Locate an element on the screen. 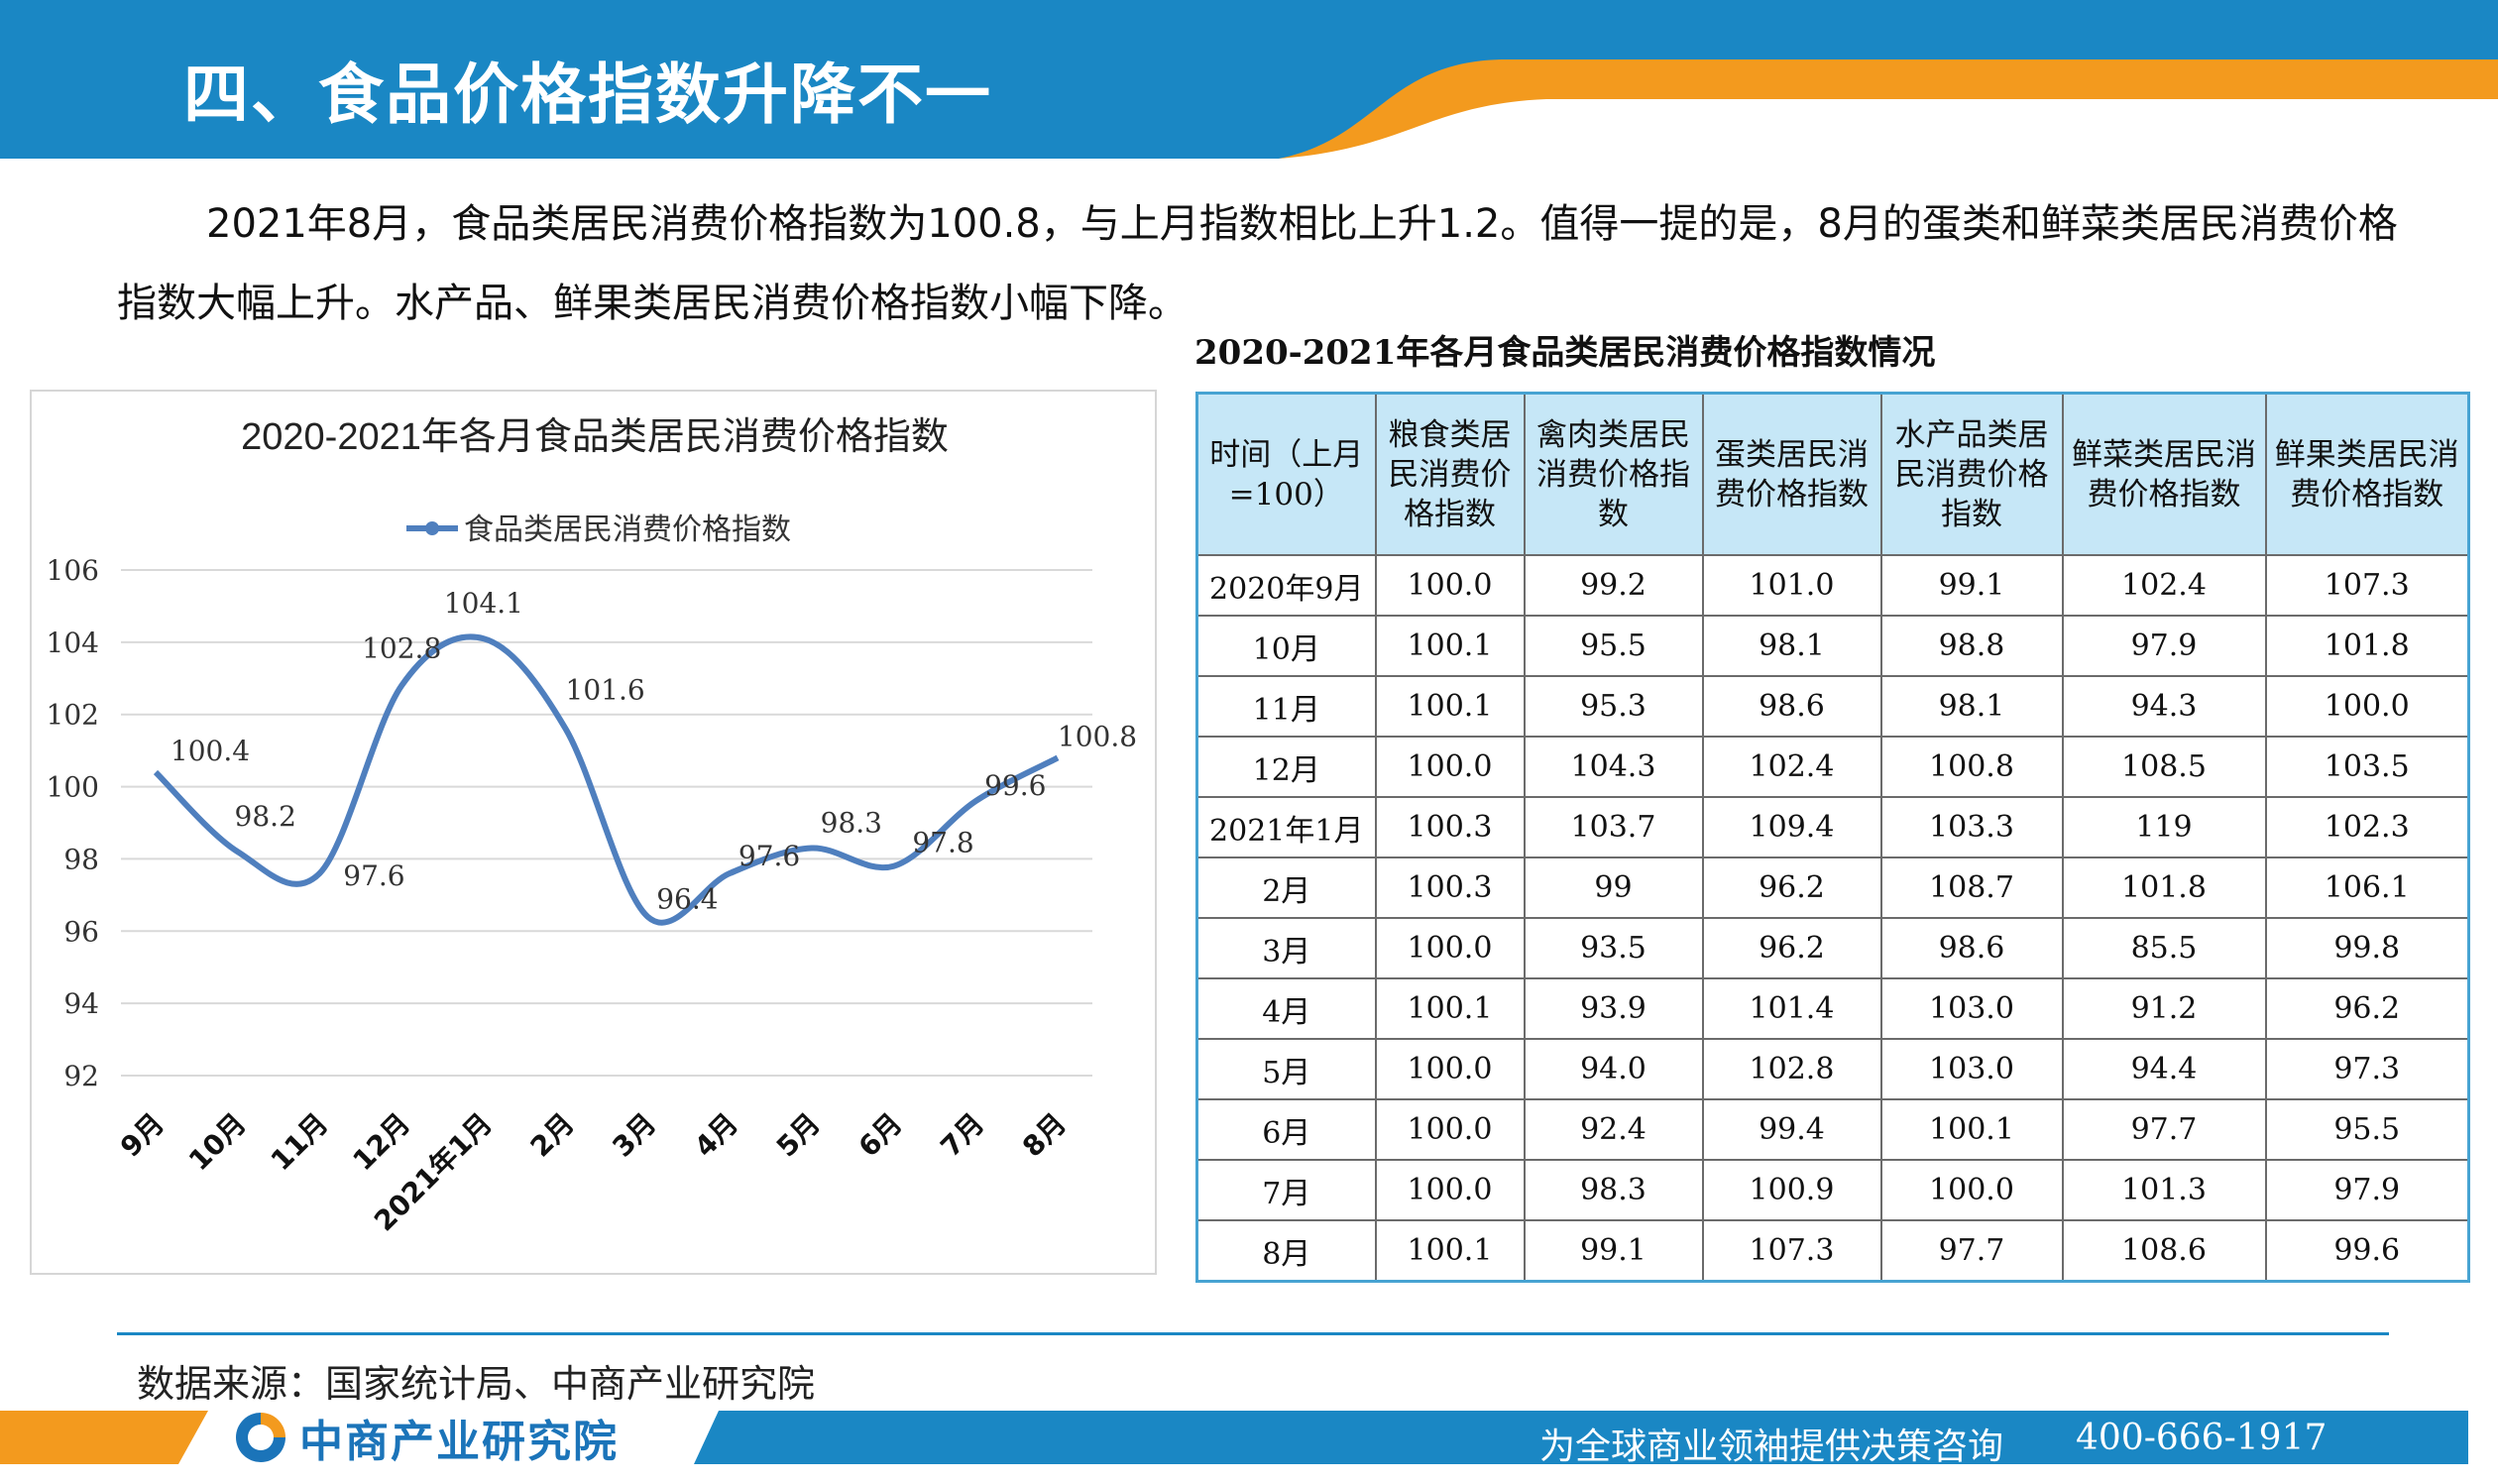 This screenshot has width=2498, height=1484. table-row-label: 11月 is located at coordinates (1286, 706).